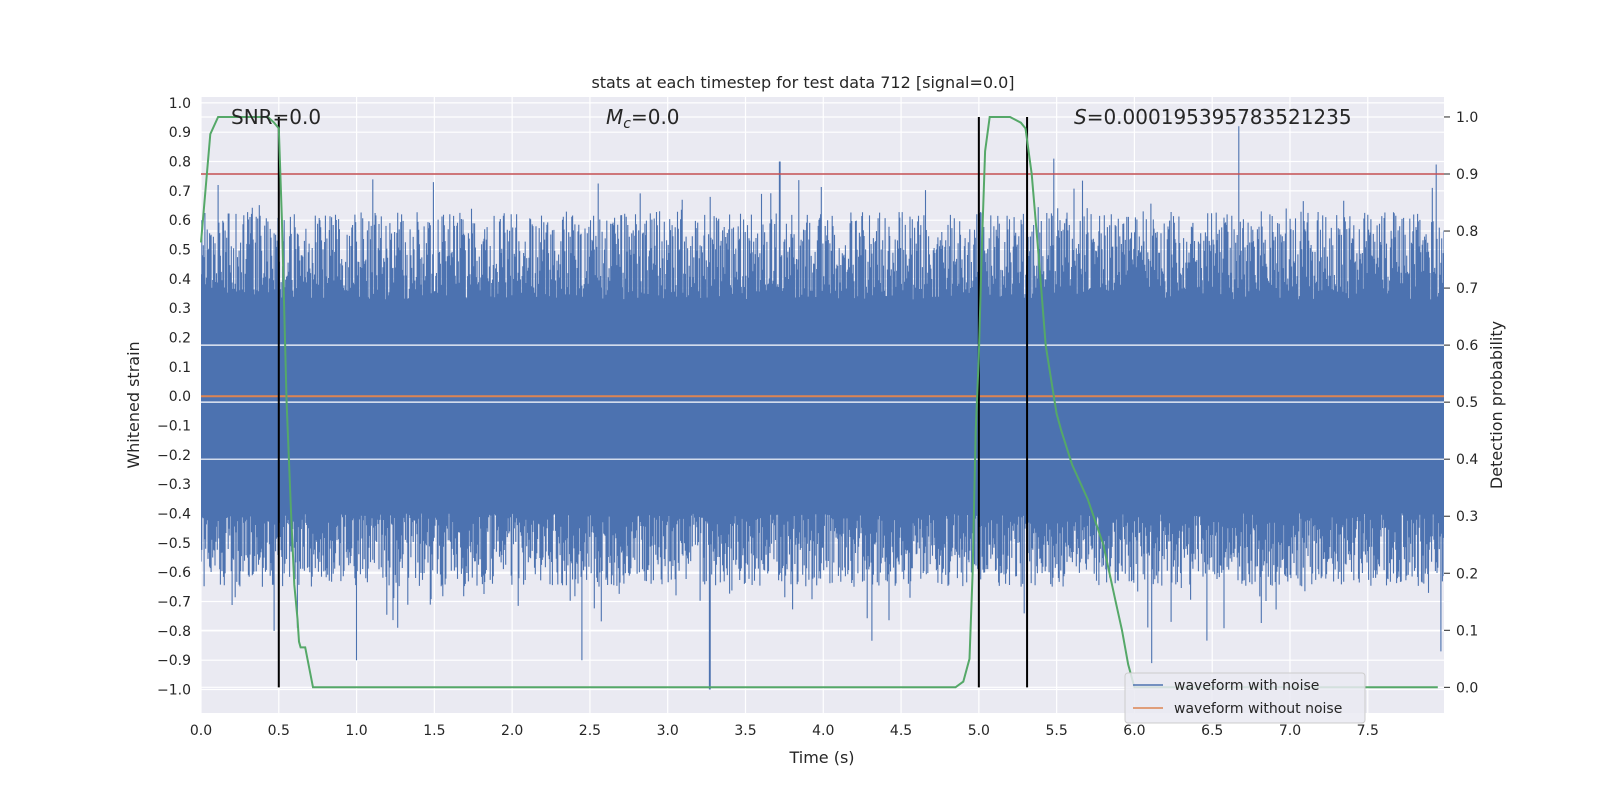 This screenshot has height=800, width=1600. I want to click on y-left-tick-label: −0.5, so click(174, 544).